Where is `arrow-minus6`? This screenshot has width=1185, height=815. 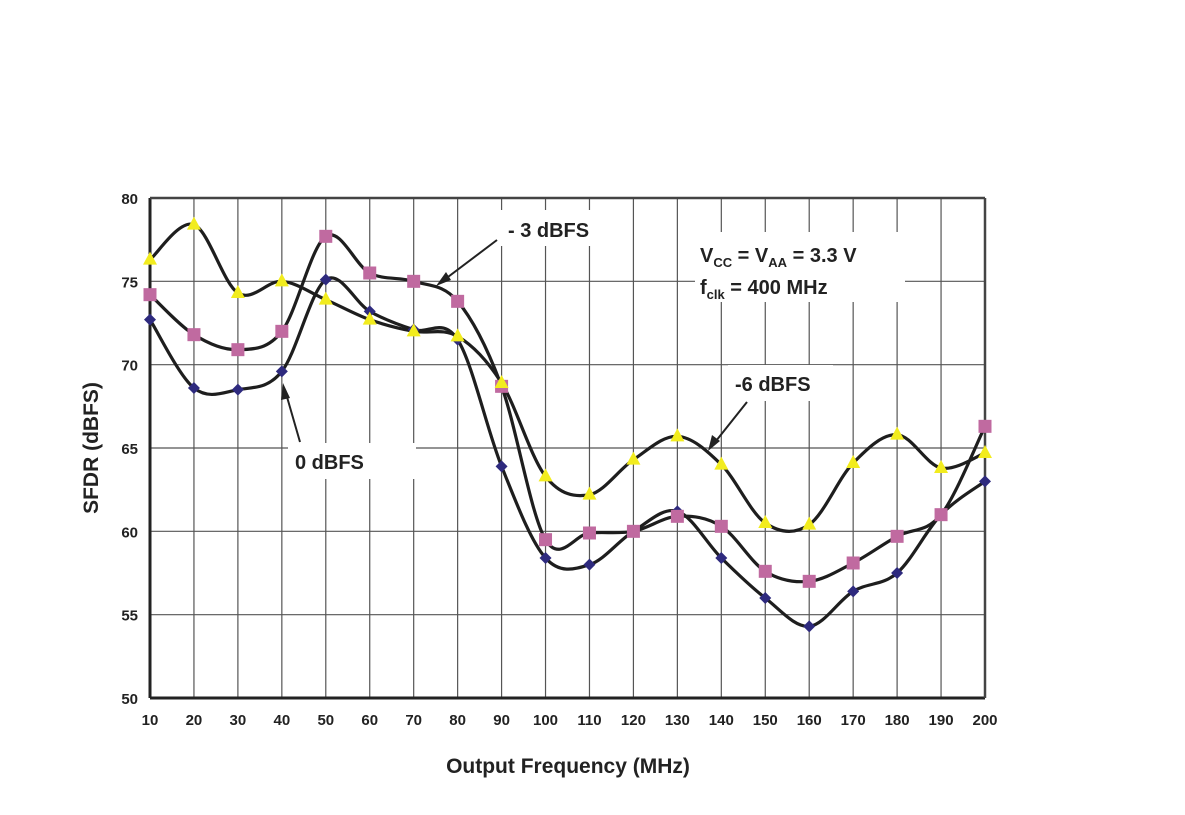
arrow-minus6 is located at coordinates (729, 424).